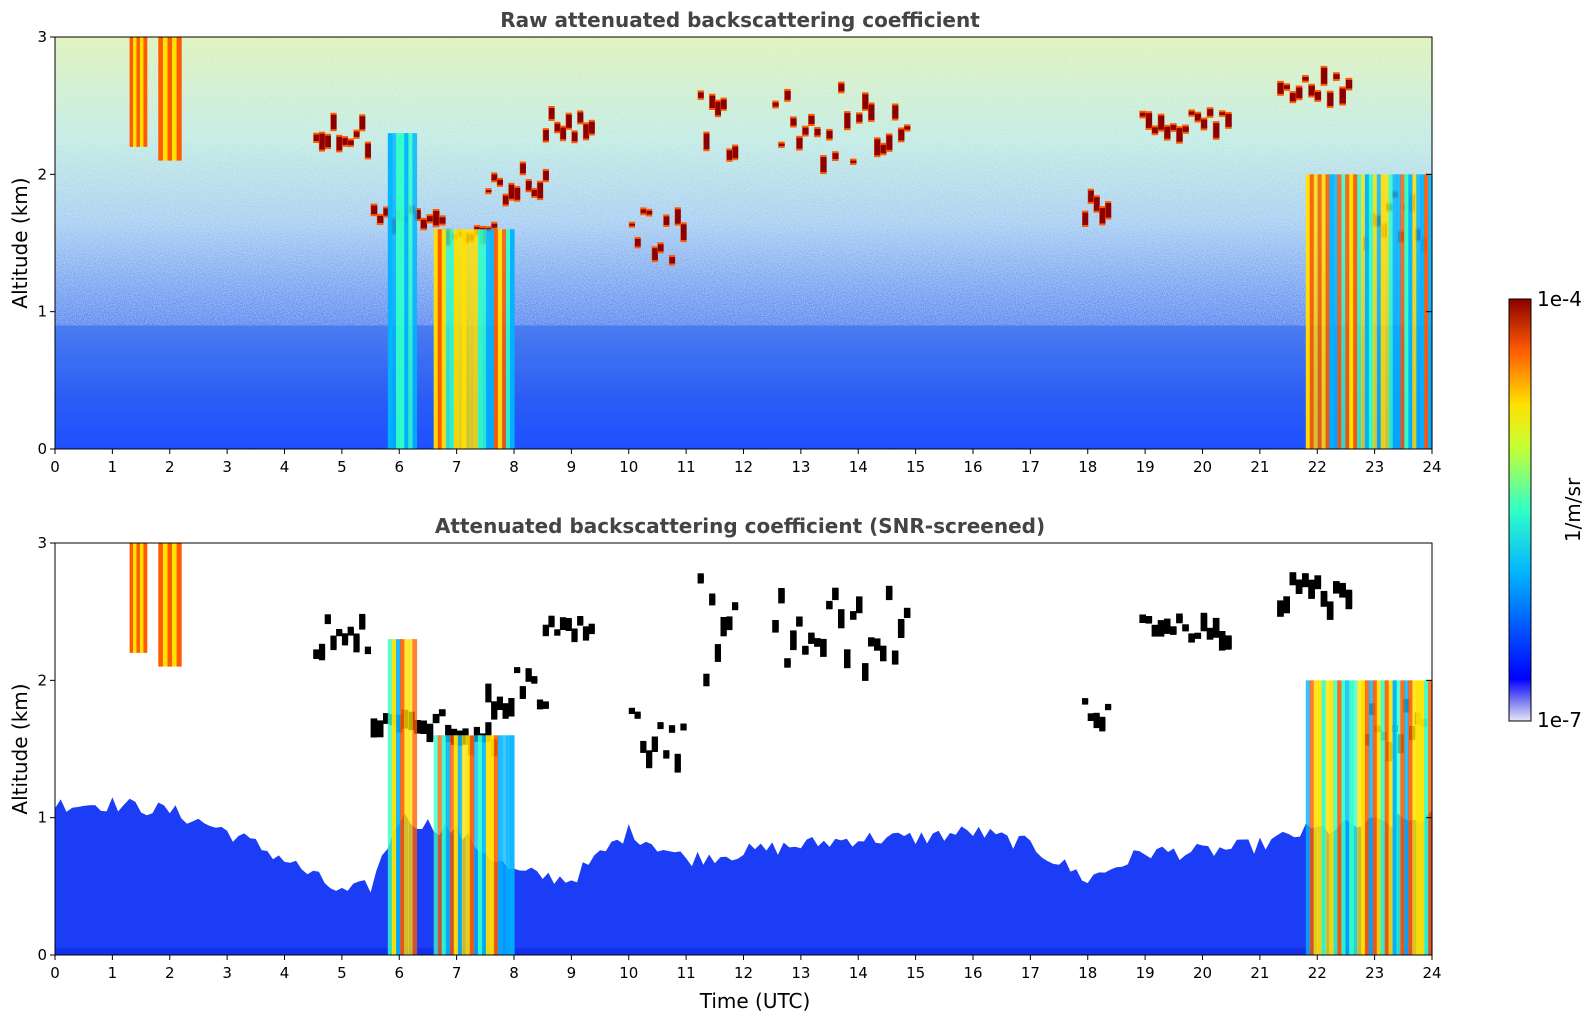 The width and height of the screenshot is (1595, 1020). I want to click on y-tick-label: 1, so click(42, 818).